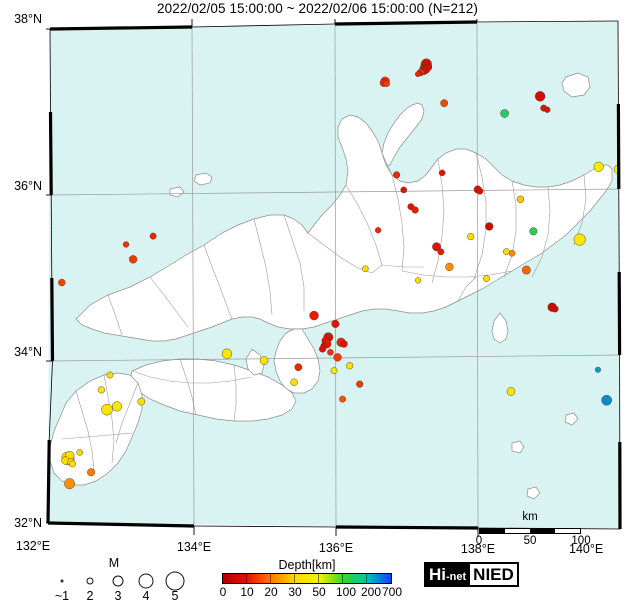  I want to click on lon-label-140e: 140°E, so click(586, 549).